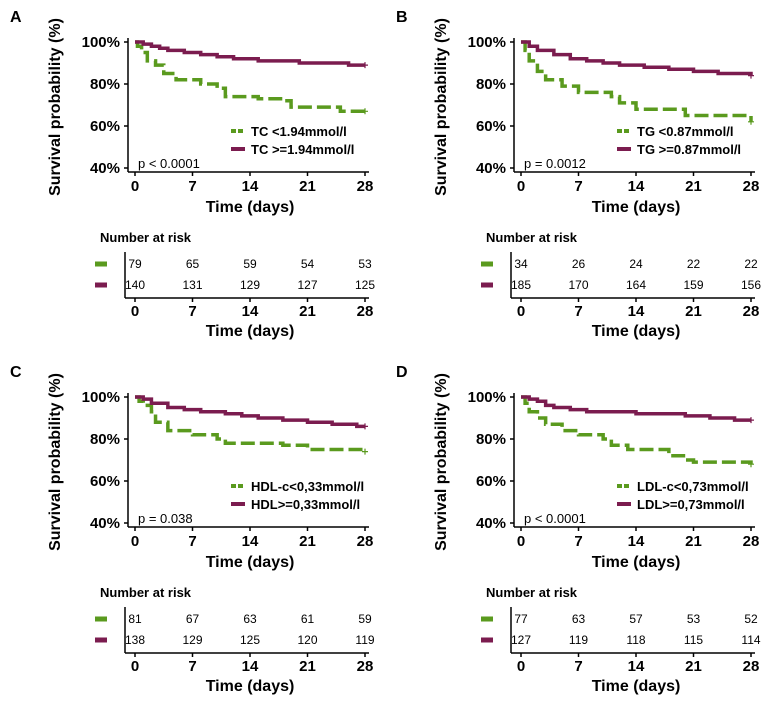 This screenshot has height=710, width=772. What do you see at coordinates (402, 17) in the screenshot?
I see `panel-letter: B` at bounding box center [402, 17].